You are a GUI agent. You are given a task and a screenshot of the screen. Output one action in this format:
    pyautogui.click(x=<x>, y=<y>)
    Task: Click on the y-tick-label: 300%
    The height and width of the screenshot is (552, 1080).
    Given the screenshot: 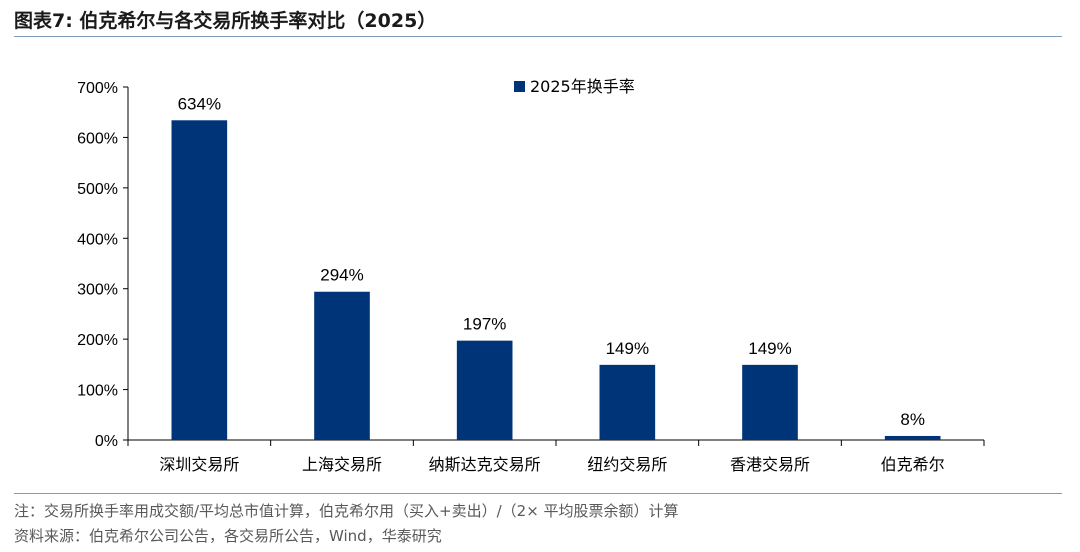 What is the action you would take?
    pyautogui.click(x=97, y=290)
    